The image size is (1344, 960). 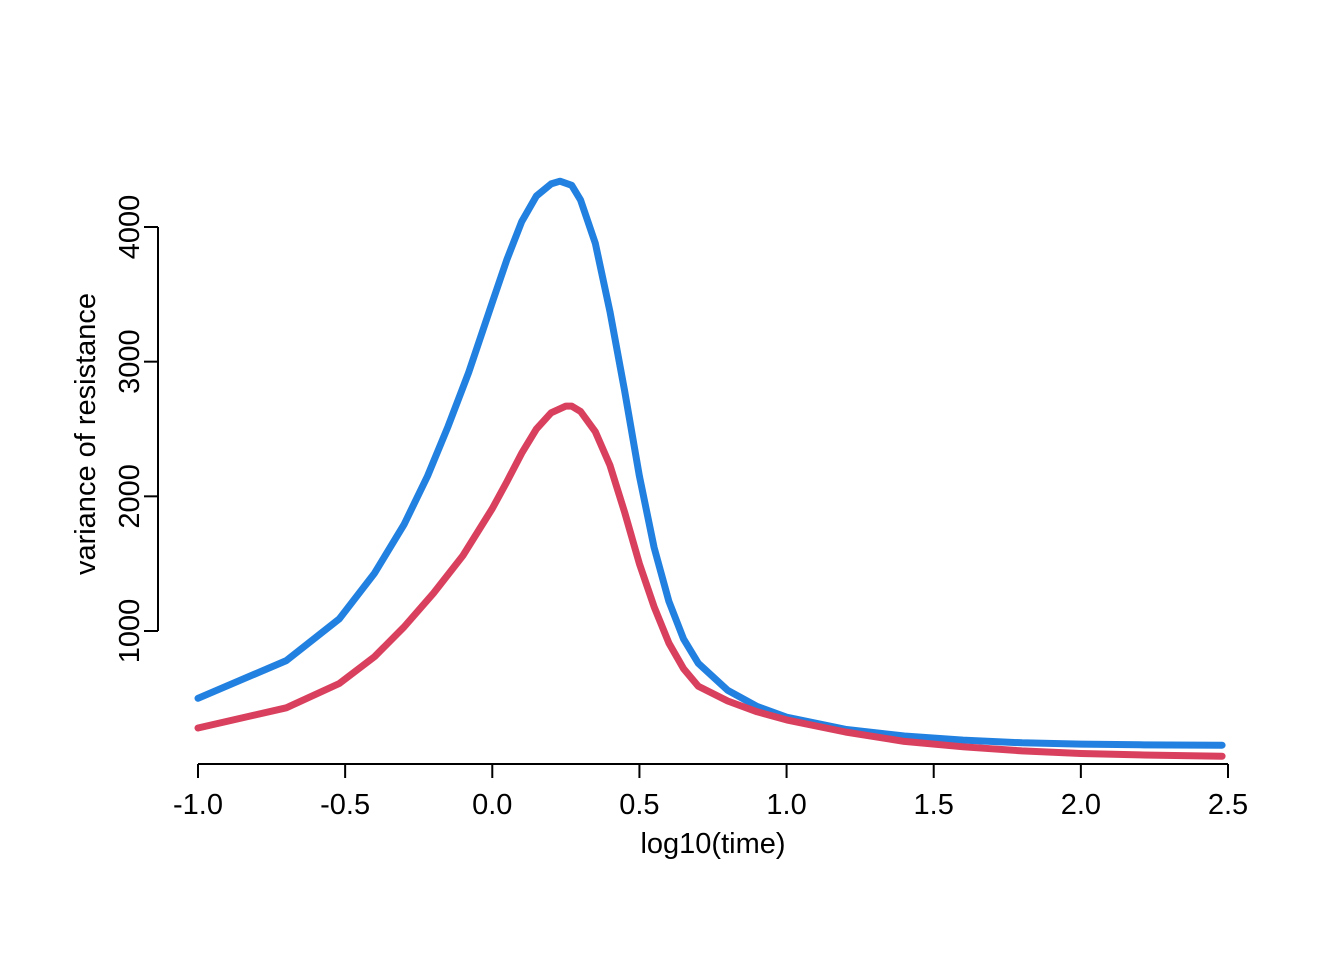 I want to click on x-tick-label: 1.5, so click(x=934, y=805).